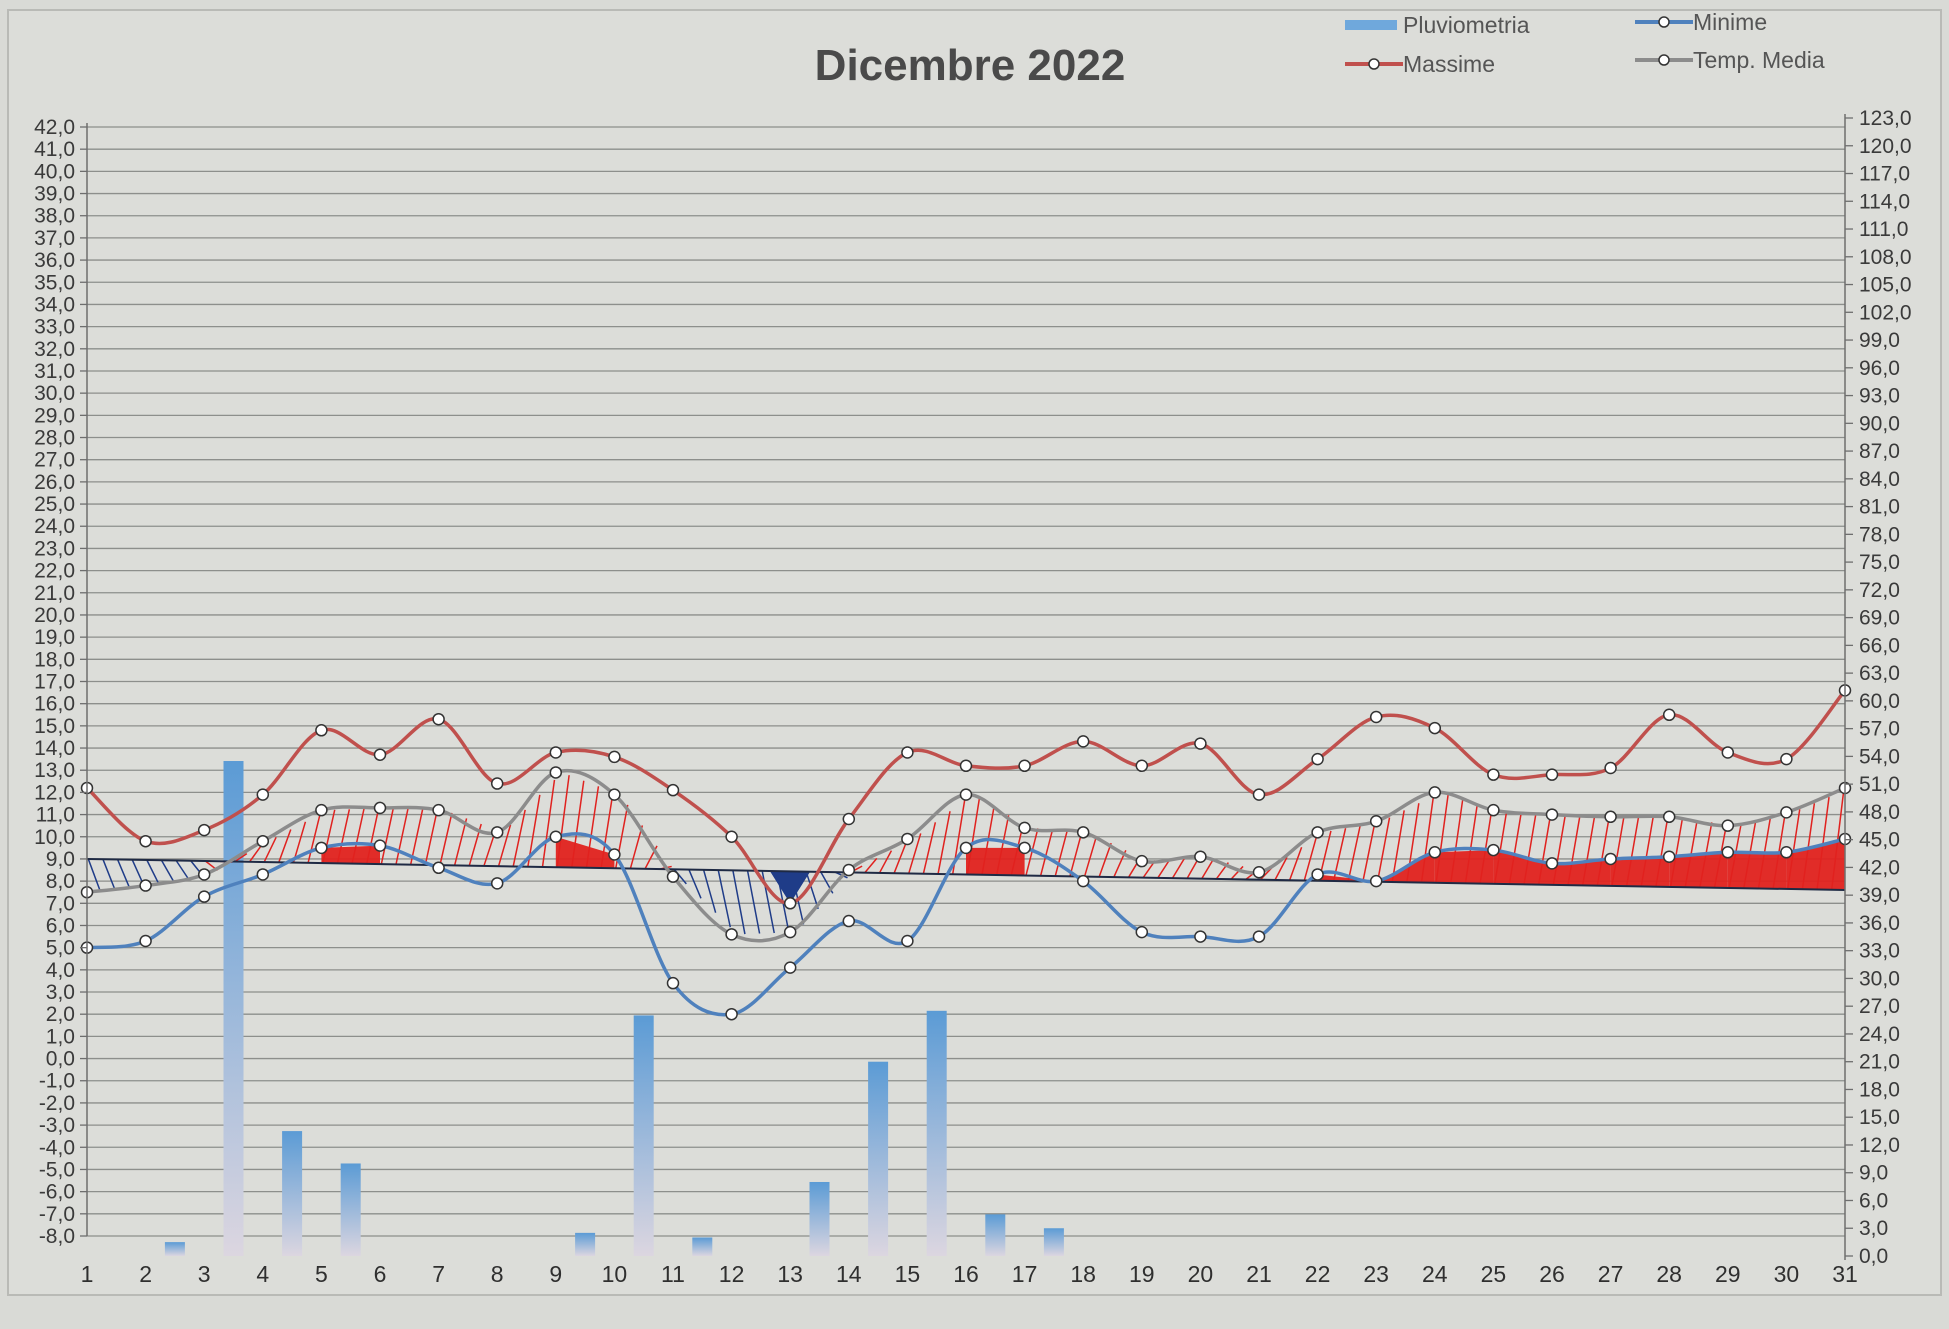 The image size is (1949, 1329). What do you see at coordinates (54, 682) in the screenshot?
I see `left-tick-label: 17,0` at bounding box center [54, 682].